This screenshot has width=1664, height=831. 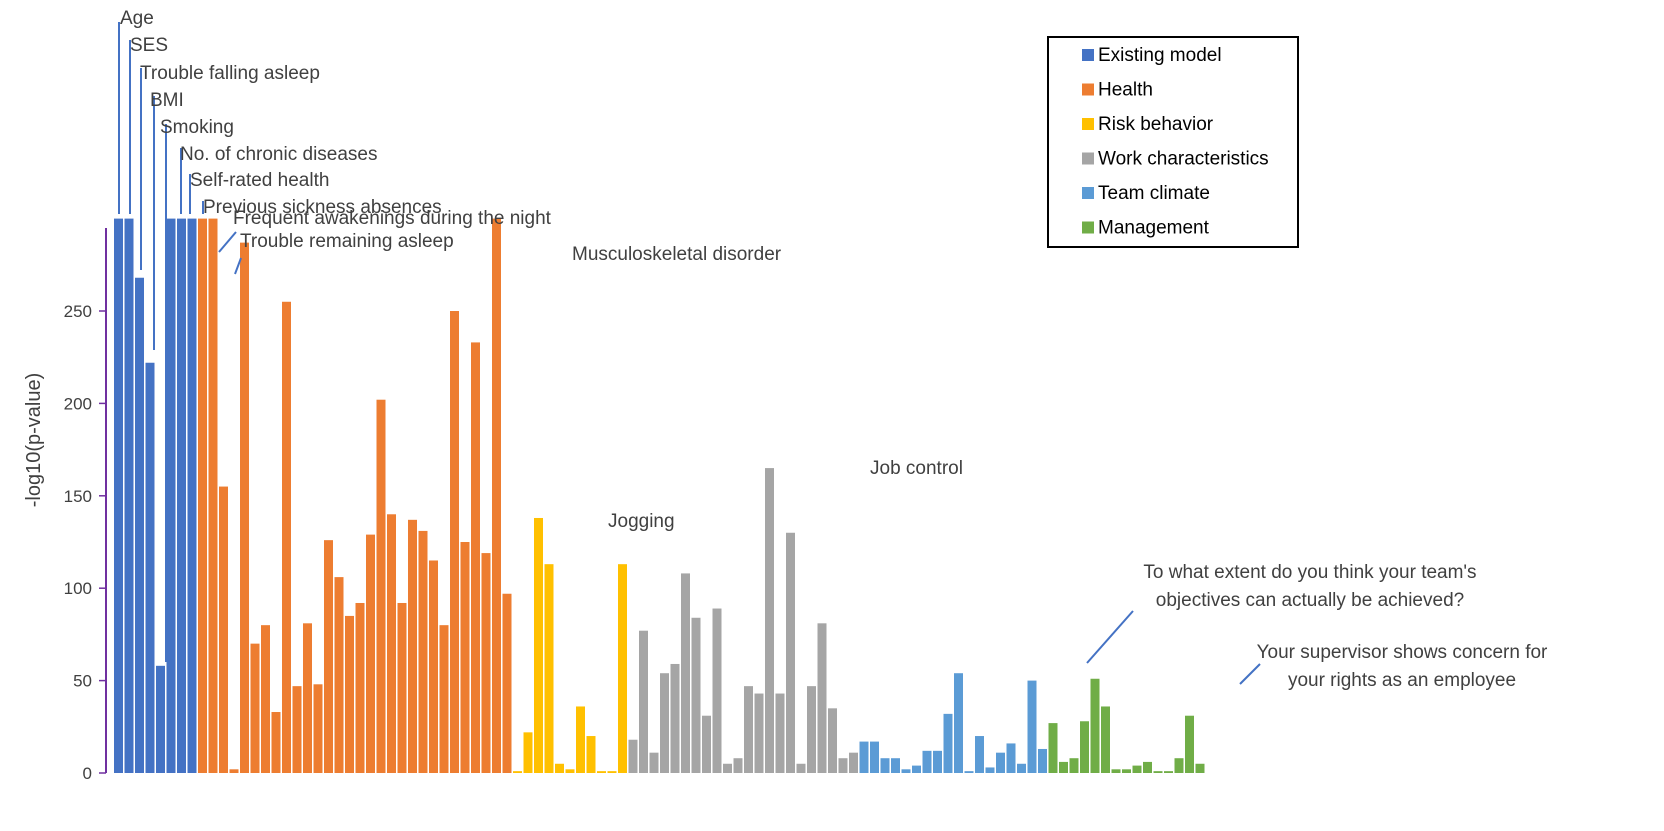 I want to click on y-axis: 0 50 100 150 200 250, so click(x=85, y=505).